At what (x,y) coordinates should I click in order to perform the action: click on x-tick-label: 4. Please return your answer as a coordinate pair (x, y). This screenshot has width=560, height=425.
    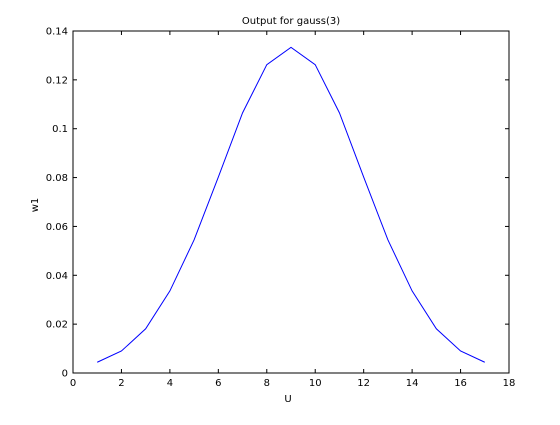
    Looking at the image, I should click on (170, 383).